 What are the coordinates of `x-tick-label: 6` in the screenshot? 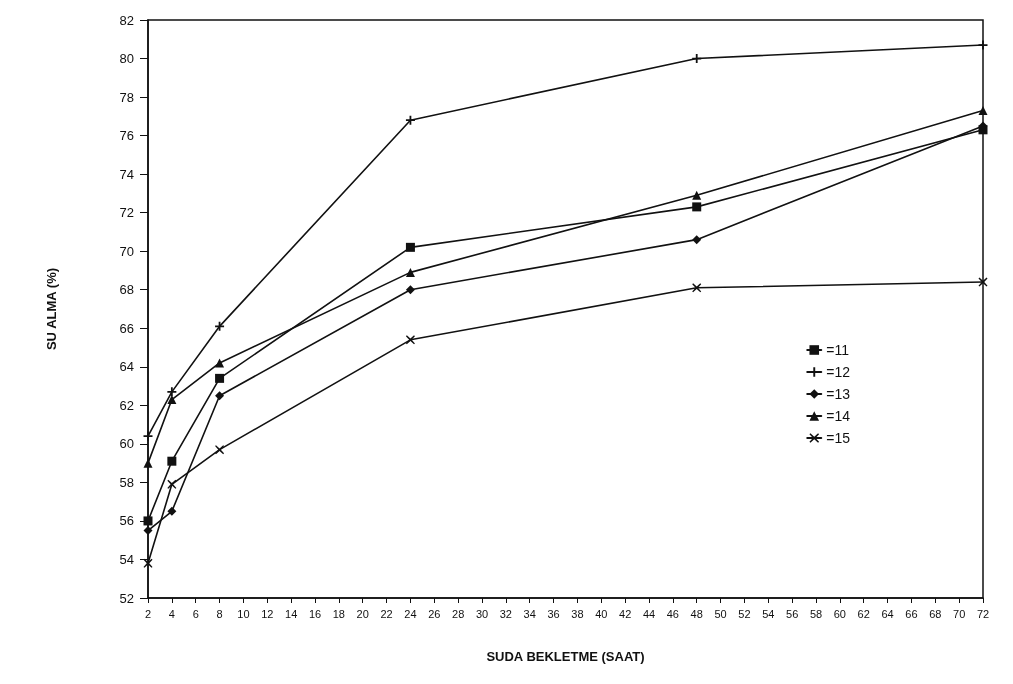 It's located at (195, 613).